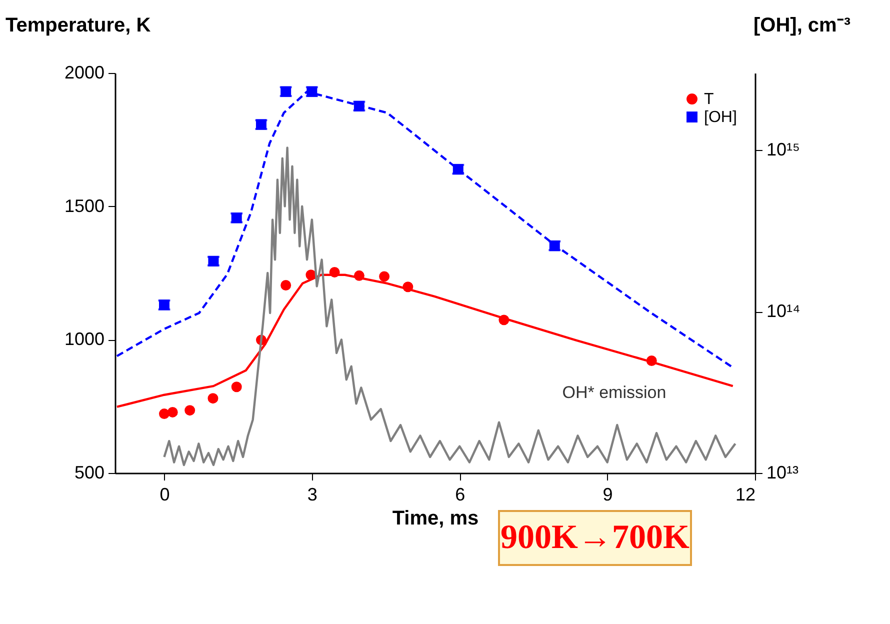 The image size is (890, 624). What do you see at coordinates (745, 494) in the screenshot?
I see `x-tick-label: 12` at bounding box center [745, 494].